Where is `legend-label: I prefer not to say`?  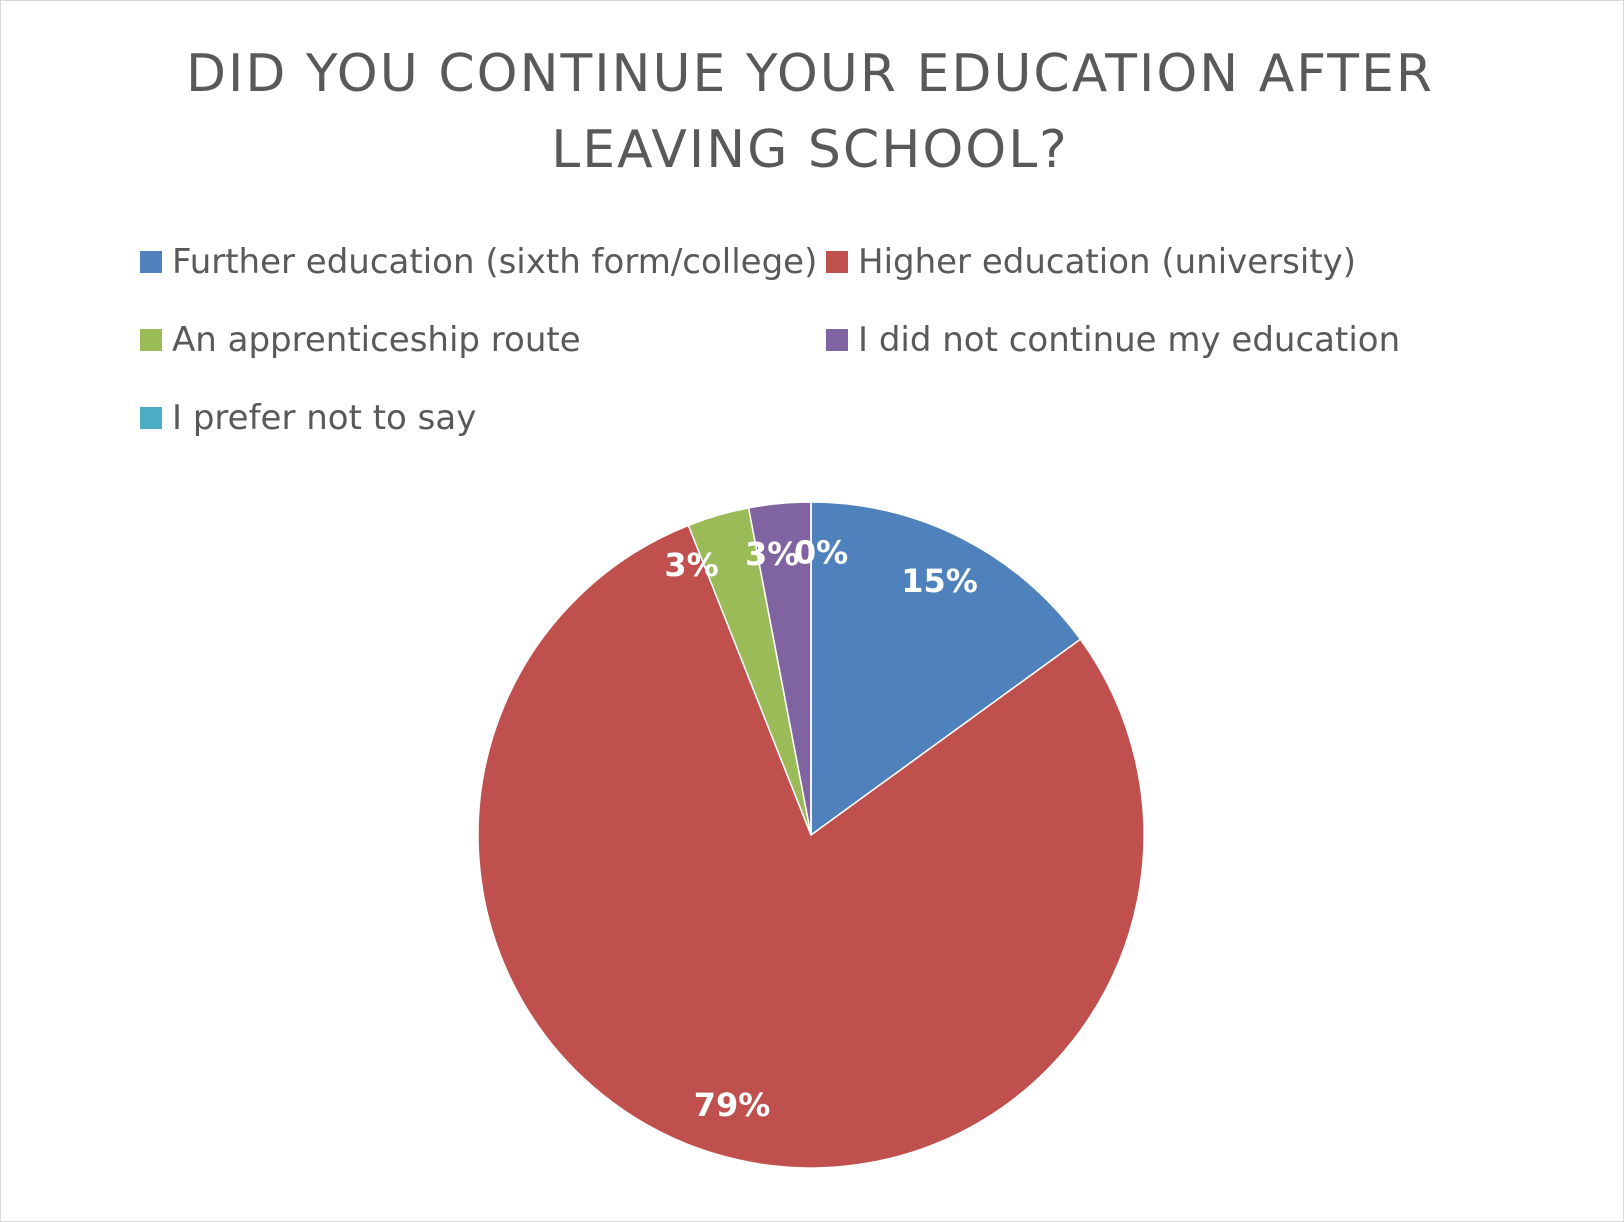 legend-label: I prefer not to say is located at coordinates (324, 418).